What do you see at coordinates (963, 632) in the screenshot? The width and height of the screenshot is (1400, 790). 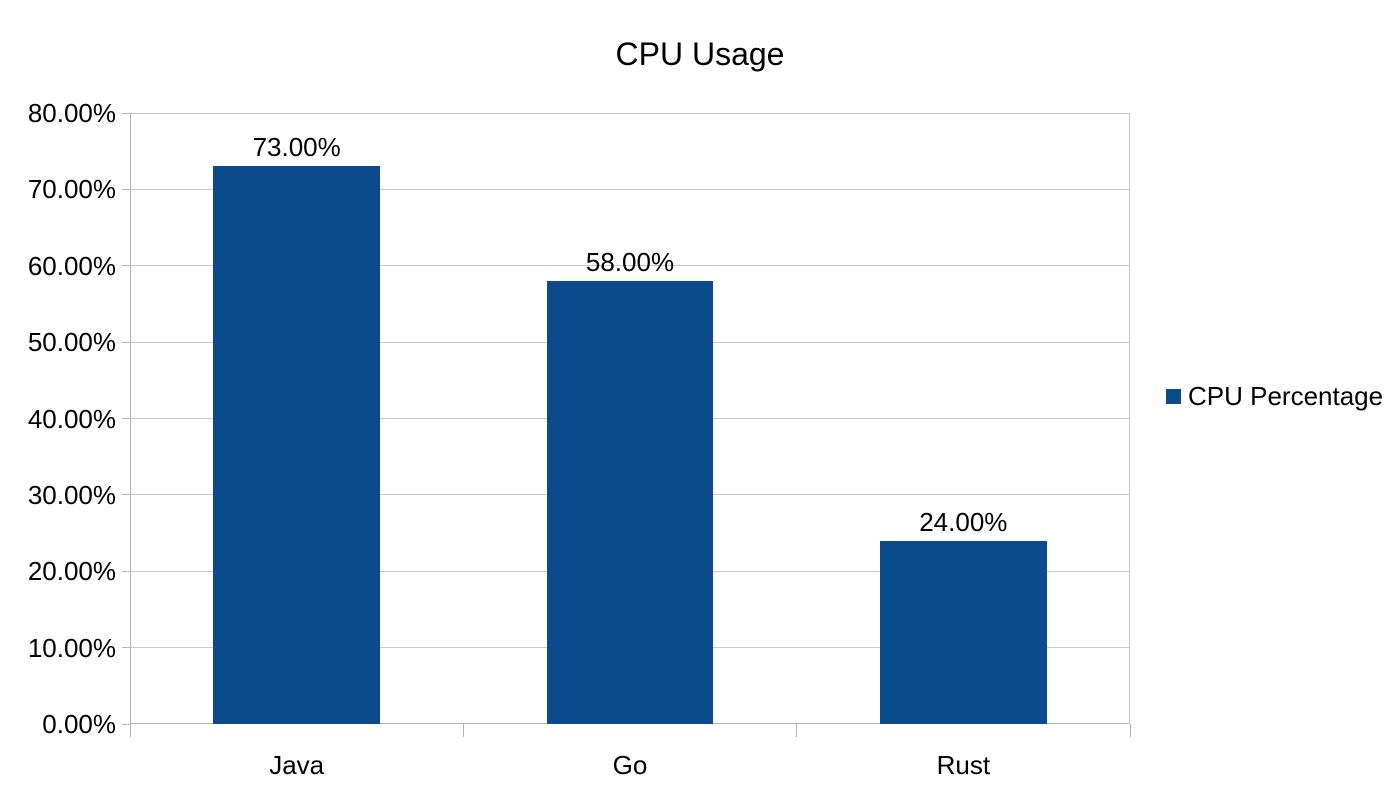 I see `bar-rust` at bounding box center [963, 632].